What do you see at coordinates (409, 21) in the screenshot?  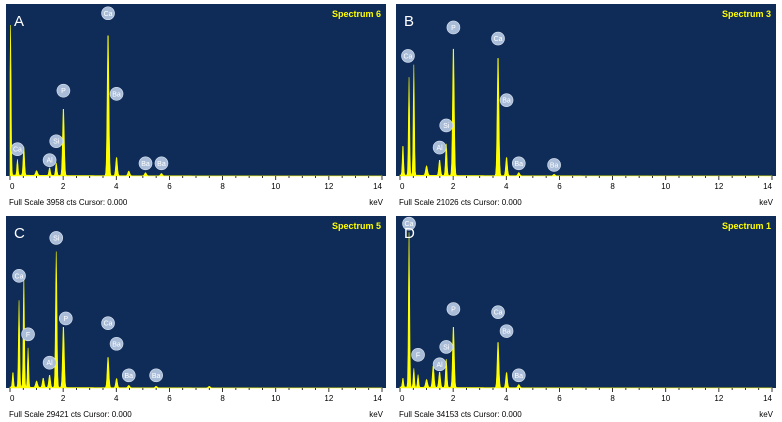 I see `panel-letter: B` at bounding box center [409, 21].